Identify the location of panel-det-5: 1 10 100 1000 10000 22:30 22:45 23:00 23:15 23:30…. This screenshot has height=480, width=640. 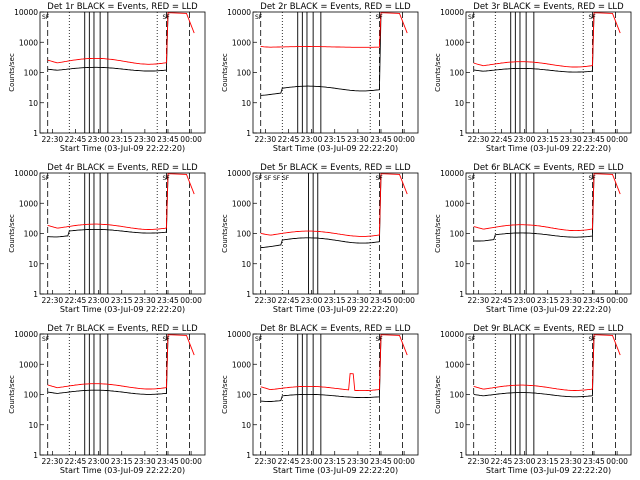
(320, 238).